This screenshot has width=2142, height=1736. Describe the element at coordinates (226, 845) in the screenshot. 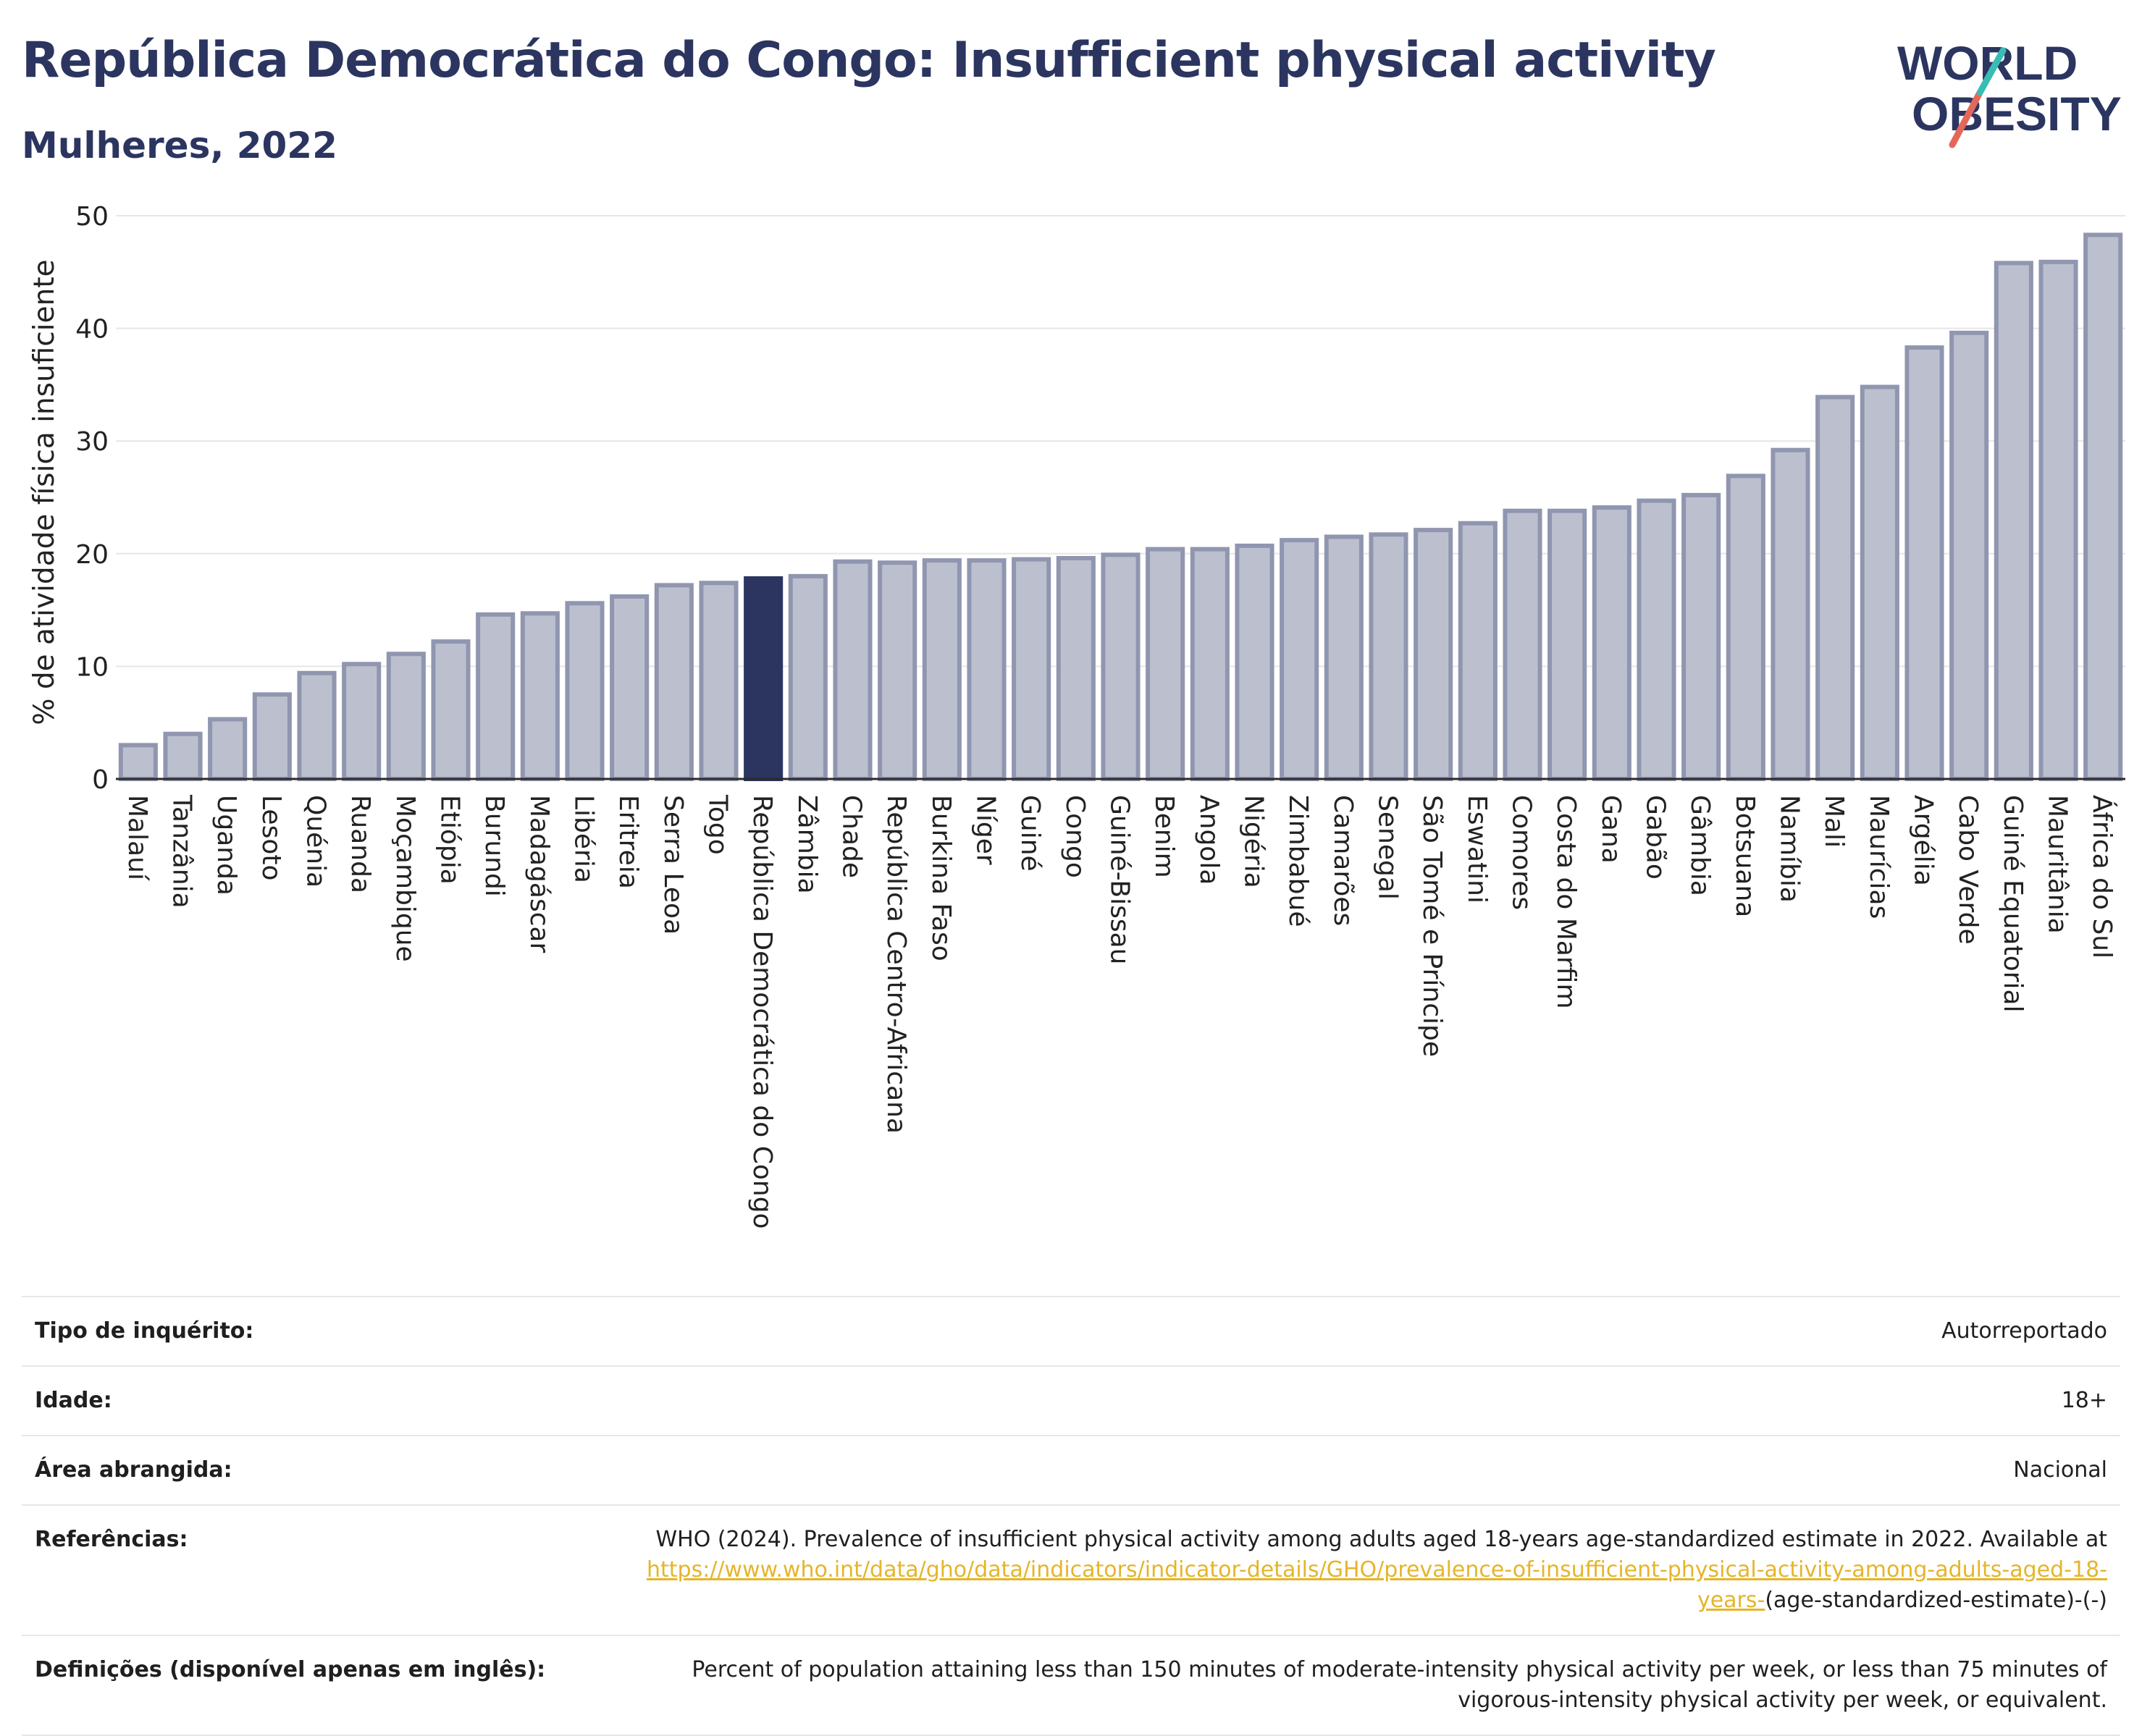

I see `x-tick-label: Uganda` at that location.